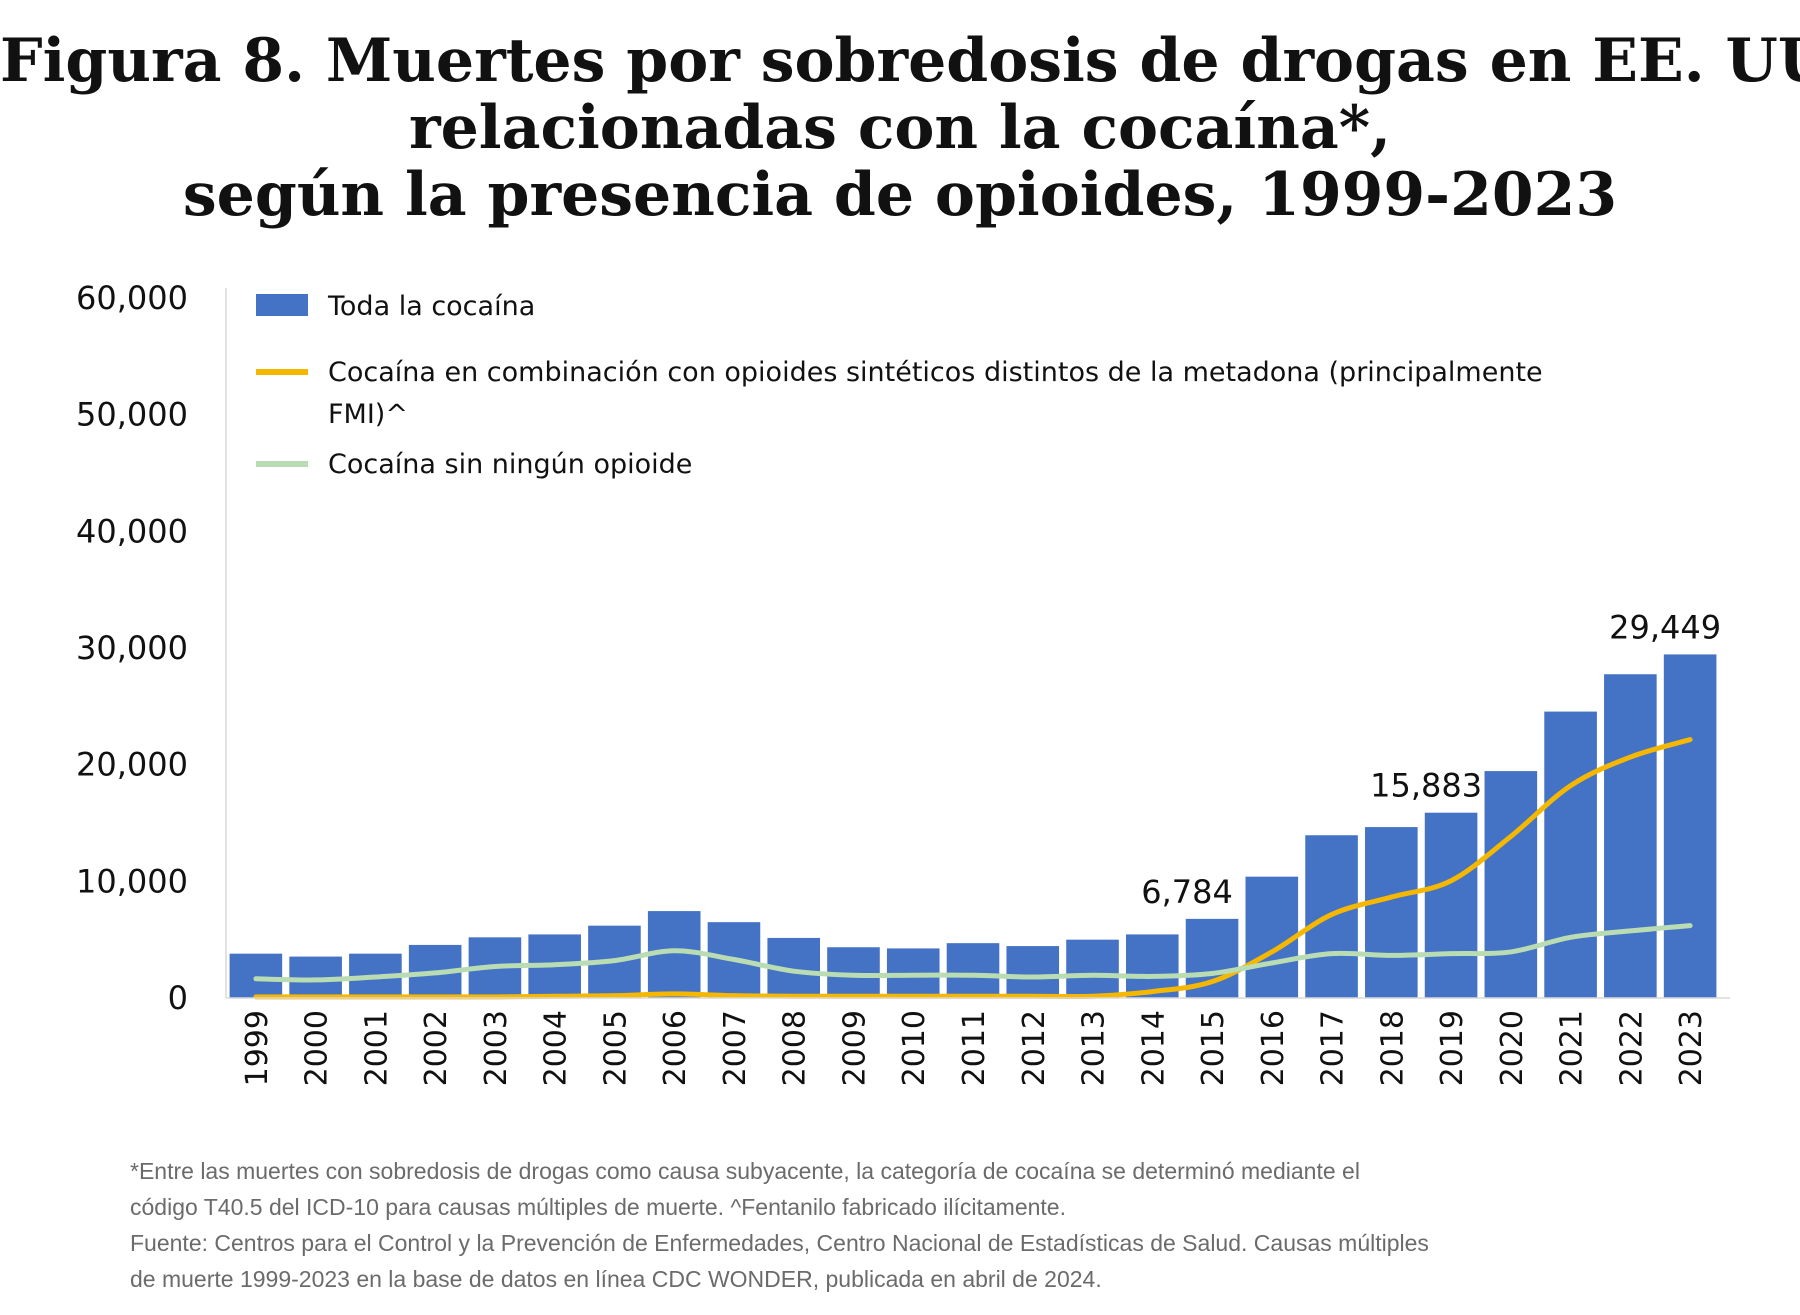  I want to click on bar-2023, so click(1690, 826).